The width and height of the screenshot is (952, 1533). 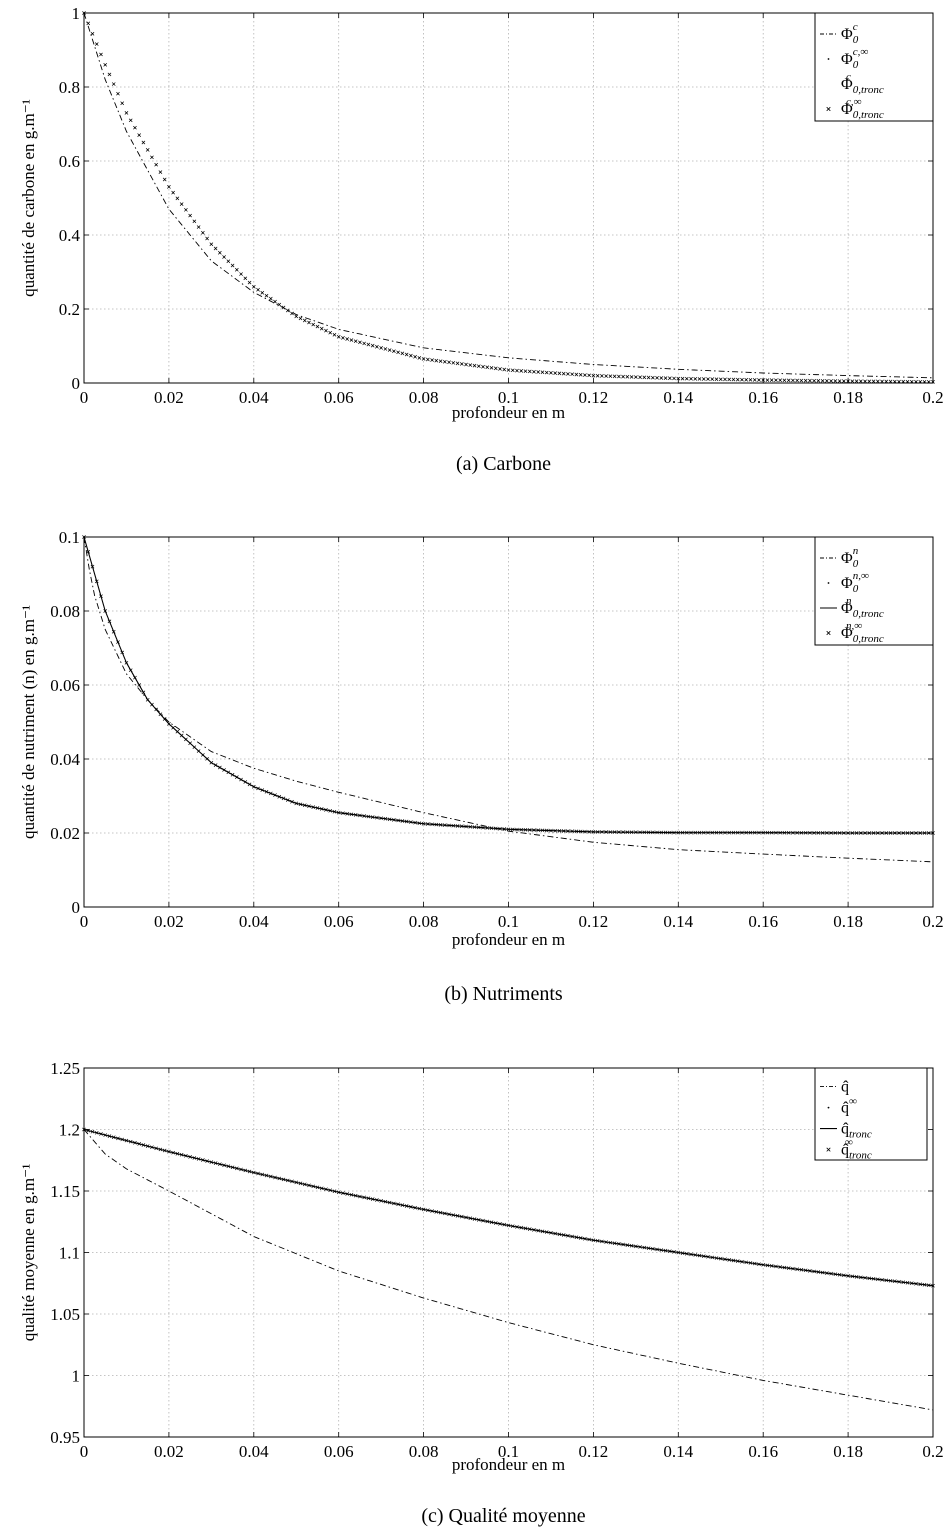 What do you see at coordinates (828, 1149) in the screenshot?
I see `legend-swatch` at bounding box center [828, 1149].